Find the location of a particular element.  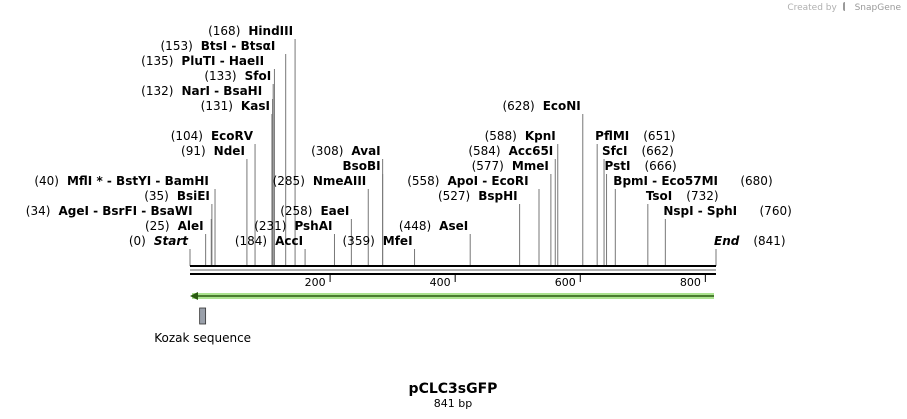

sgfp-feature-arrow is located at coordinates (452, 296).